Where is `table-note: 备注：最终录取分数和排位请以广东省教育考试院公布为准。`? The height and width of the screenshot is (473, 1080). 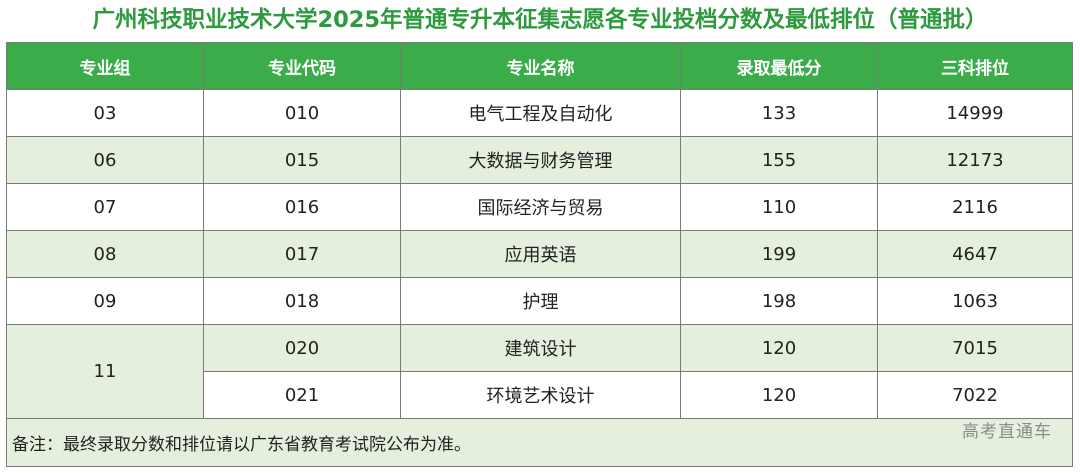 table-note: 备注：最终录取分数和排位请以广东省教育考试院公布为准。 is located at coordinates (539, 442).